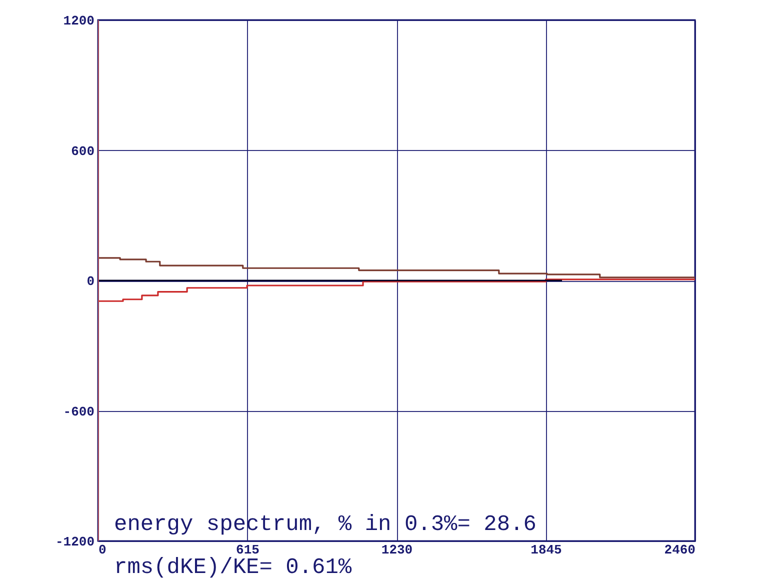 The width and height of the screenshot is (767, 587). I want to click on x-tick-label: 0, so click(102, 550).